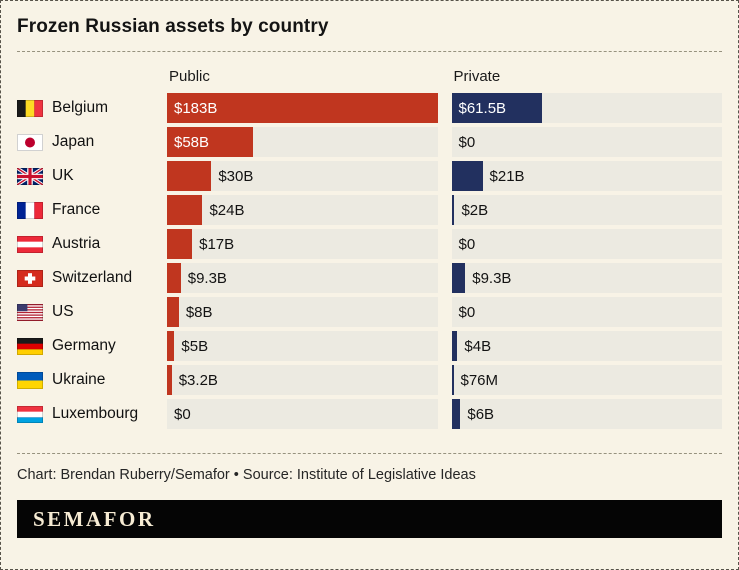 The height and width of the screenshot is (570, 739). I want to click on private-track: $6B, so click(586, 414).